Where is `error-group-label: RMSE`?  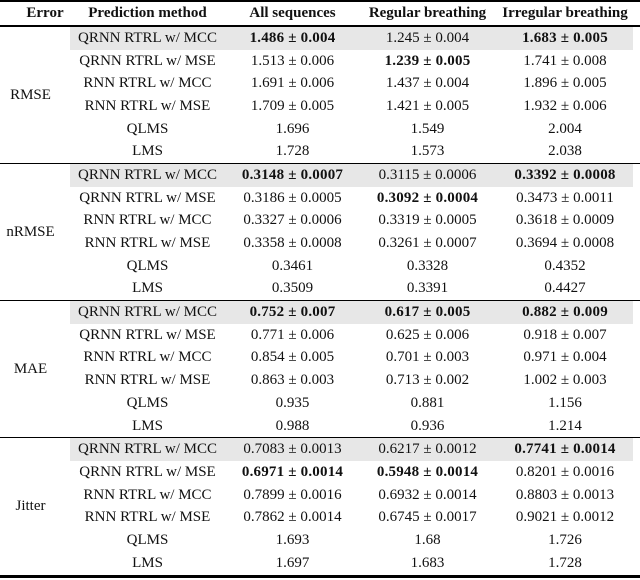 error-group-label: RMSE is located at coordinates (35, 94).